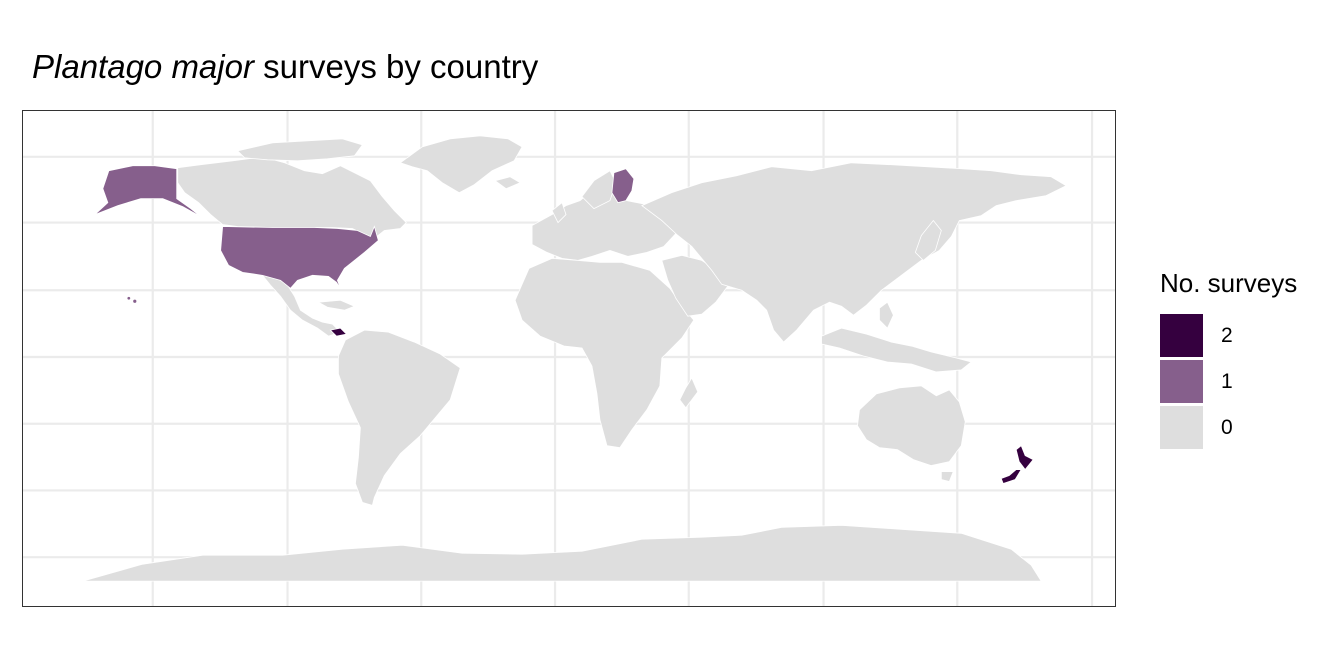  I want to click on caribbean, so click(336, 305).